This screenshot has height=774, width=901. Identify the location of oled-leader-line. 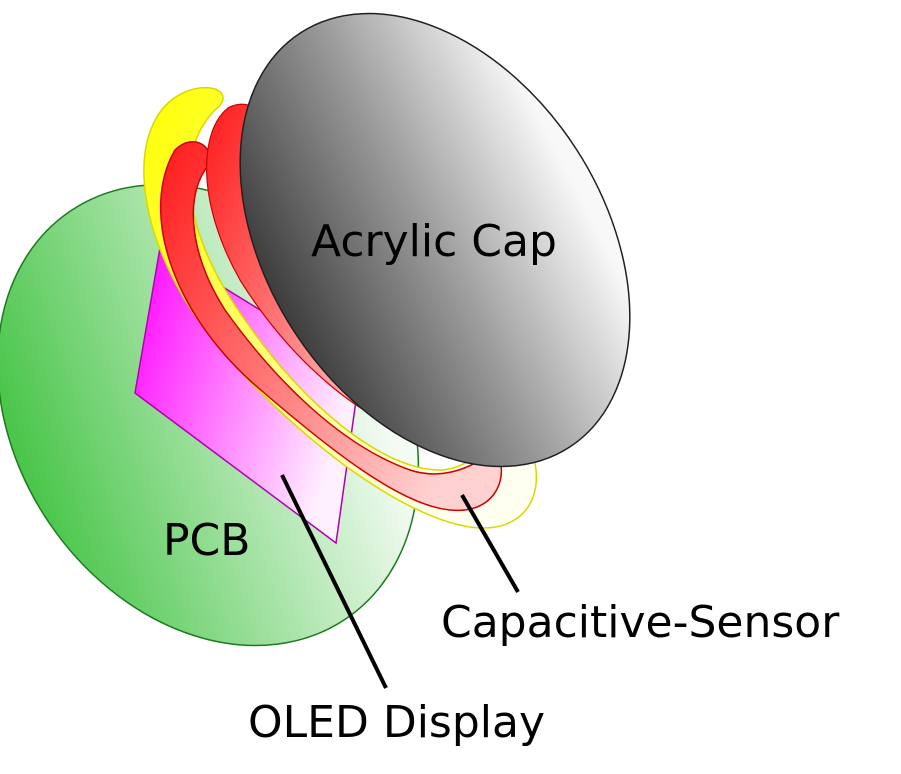
(334, 581).